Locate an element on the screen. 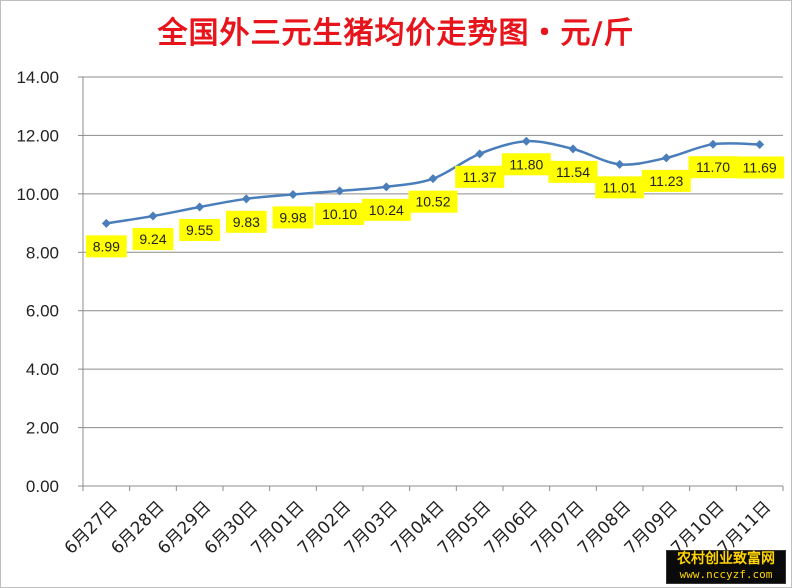  chart-title: 全国外三元生猪均价走势图・元/斤 is located at coordinates (396, 33).